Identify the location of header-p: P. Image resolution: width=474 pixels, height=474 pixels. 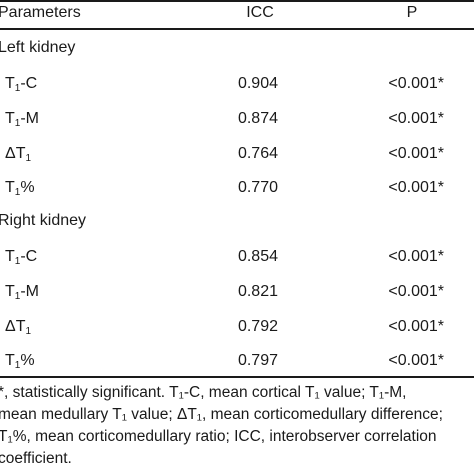
(412, 12).